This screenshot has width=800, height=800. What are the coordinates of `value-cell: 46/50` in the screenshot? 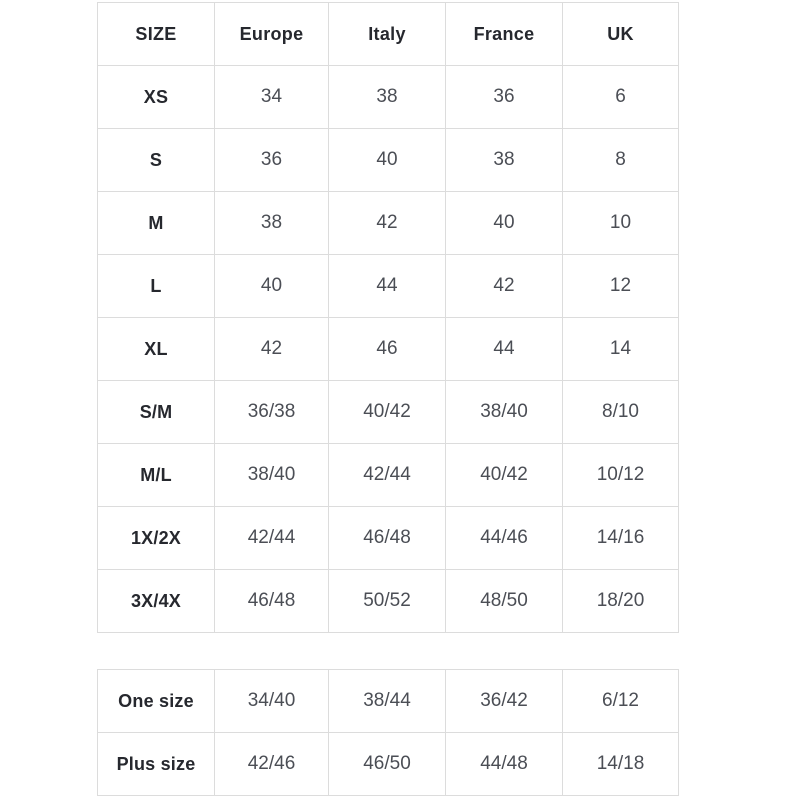 It's located at (387, 764).